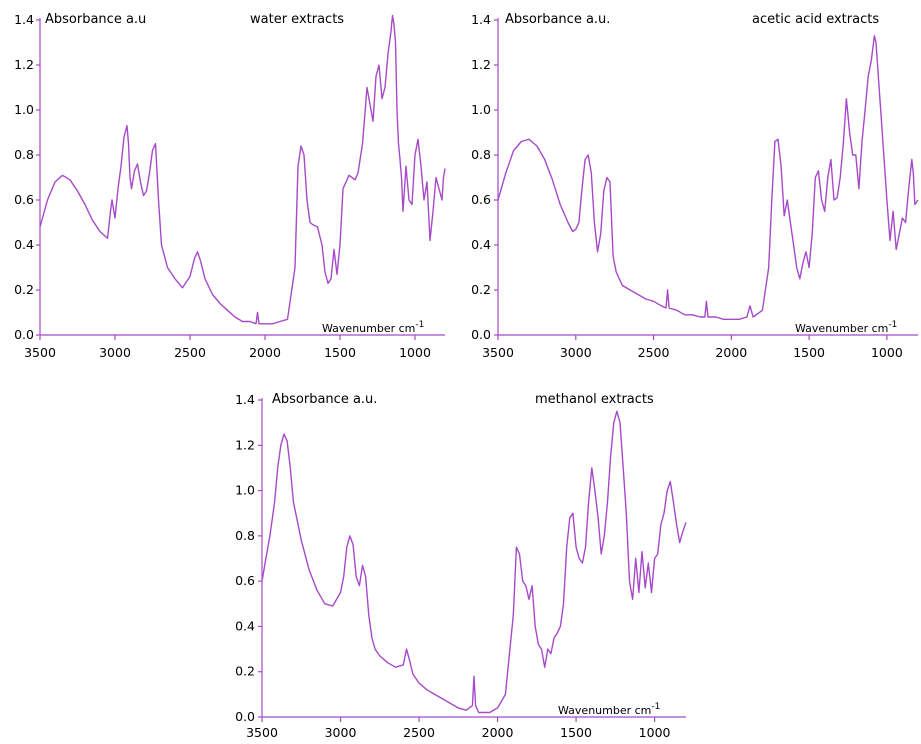  Describe the element at coordinates (95, 19) in the screenshot. I see `y-axis-label: Absorbance a.u` at that location.